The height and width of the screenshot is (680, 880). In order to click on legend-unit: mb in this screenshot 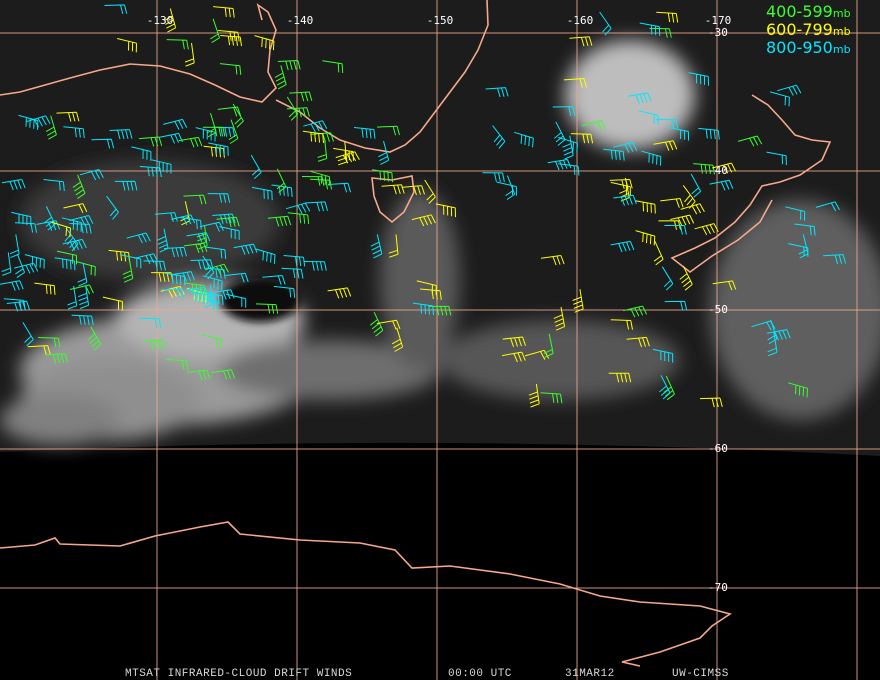, I will do `click(842, 13)`.